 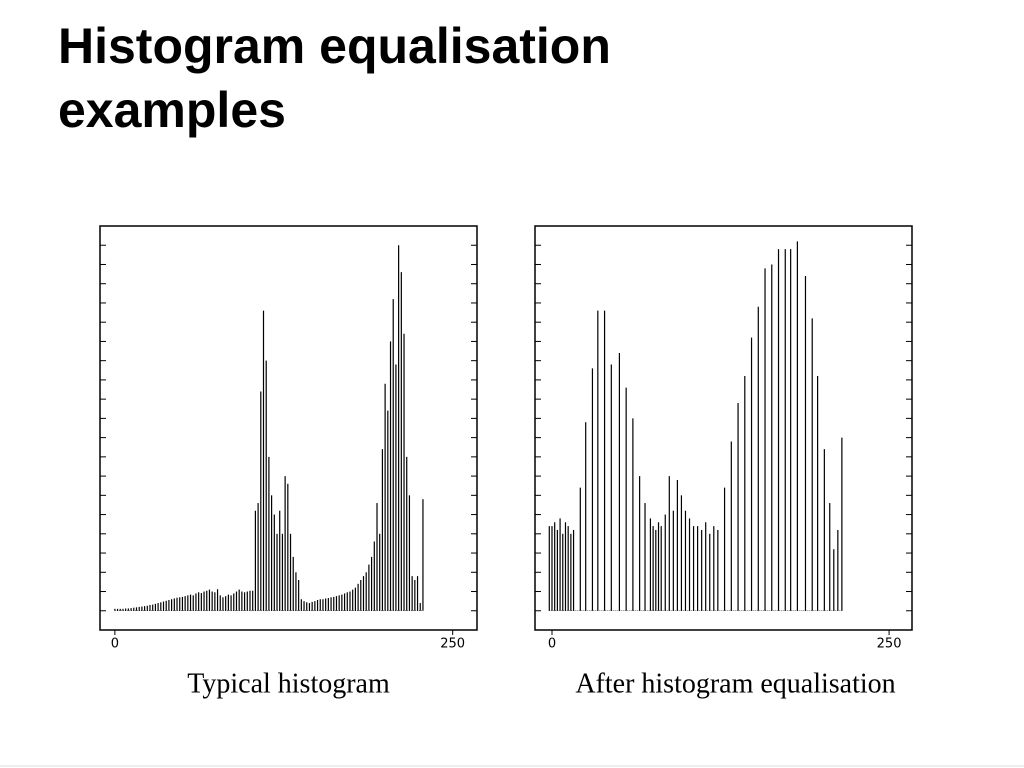 What do you see at coordinates (334, 78) in the screenshot?
I see `slide-title: Histogram equalisation examples` at bounding box center [334, 78].